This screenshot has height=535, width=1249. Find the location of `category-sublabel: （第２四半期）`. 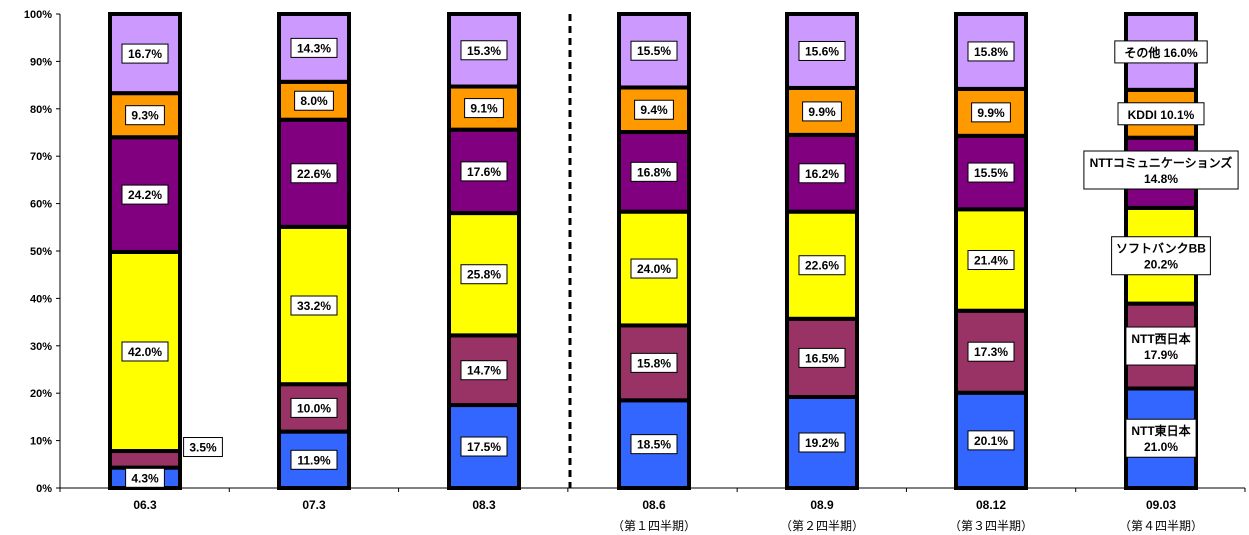

category-sublabel: （第２四半期） is located at coordinates (822, 526).